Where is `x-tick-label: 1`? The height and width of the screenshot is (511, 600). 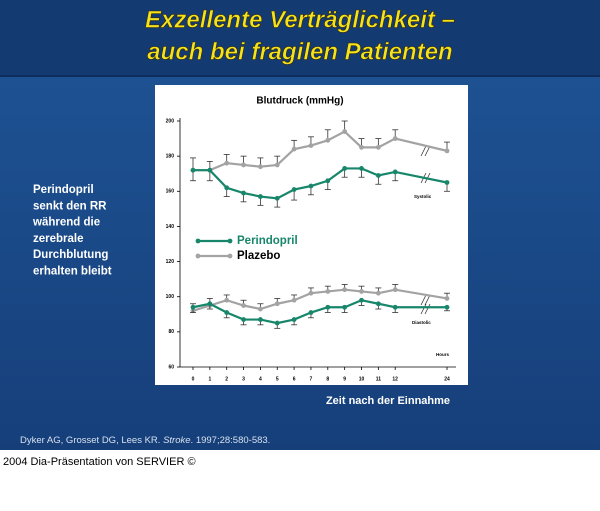
x-tick-label: 1 is located at coordinates (209, 379).